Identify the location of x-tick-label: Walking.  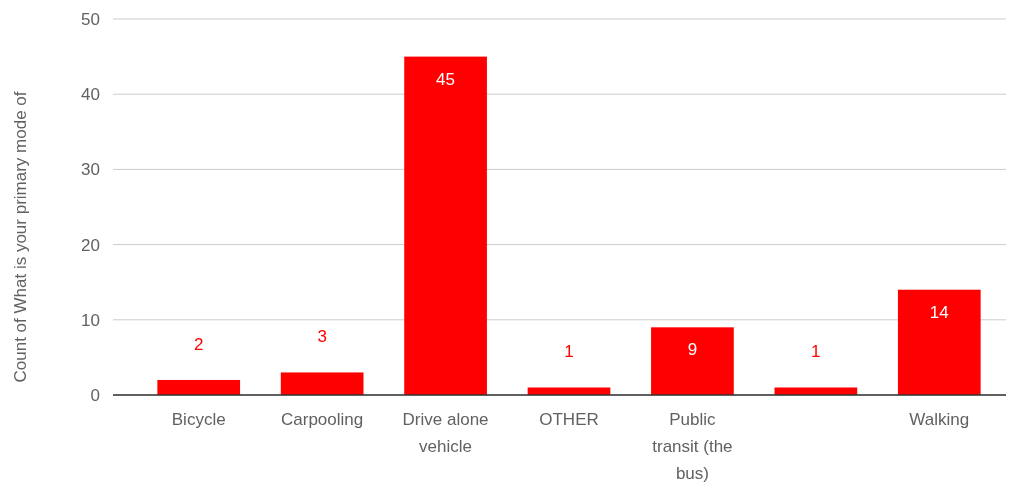
(939, 419).